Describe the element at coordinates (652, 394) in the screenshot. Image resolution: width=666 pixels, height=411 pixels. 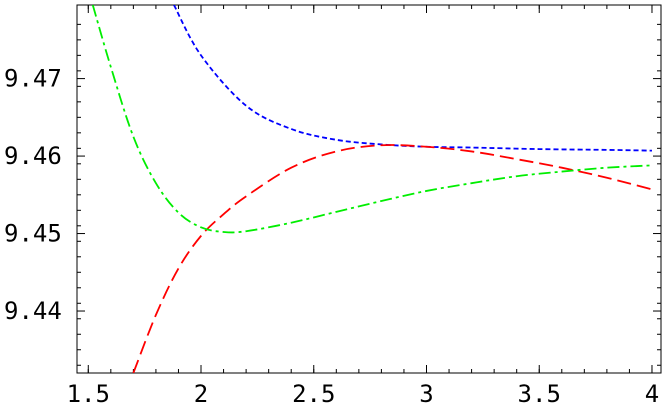
I see `x-tick-label: 4` at that location.